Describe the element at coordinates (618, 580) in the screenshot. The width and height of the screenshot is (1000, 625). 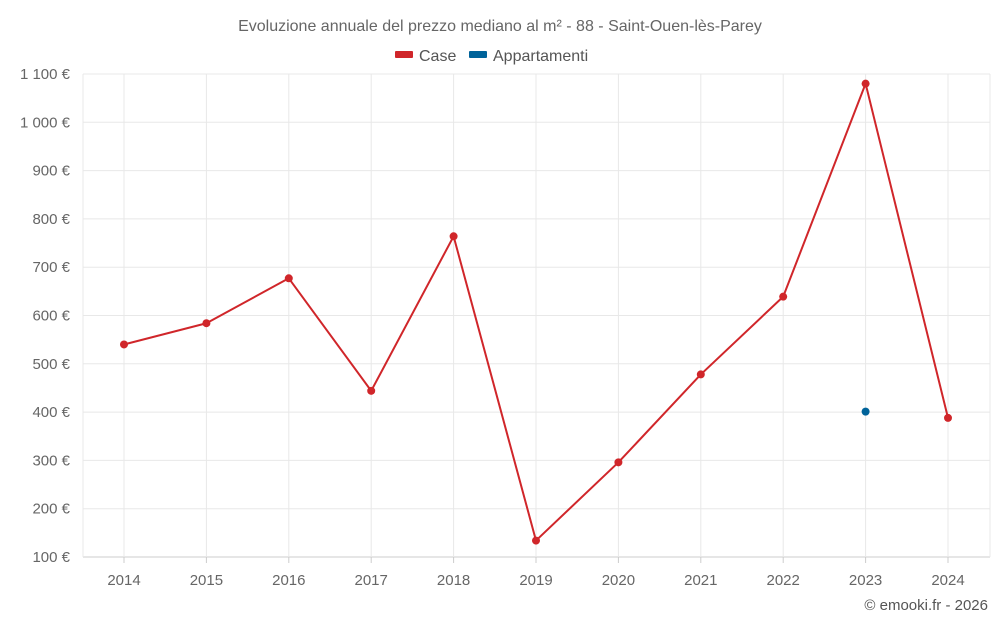
I see `x-tick-label: 2020` at that location.